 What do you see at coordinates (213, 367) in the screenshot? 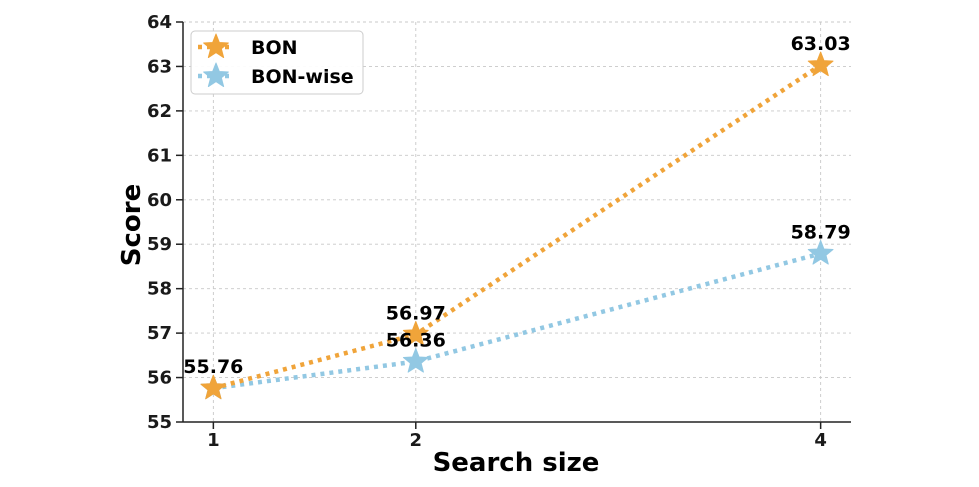
I see `data-label-bon-0: 55.76` at bounding box center [213, 367].